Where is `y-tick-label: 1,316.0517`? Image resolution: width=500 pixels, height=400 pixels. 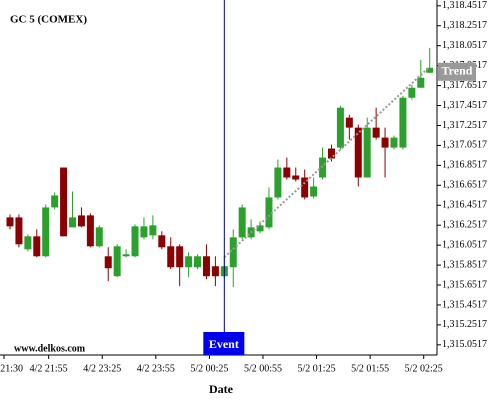 y-tick-label: 1,316.0517 is located at coordinates (464, 244).